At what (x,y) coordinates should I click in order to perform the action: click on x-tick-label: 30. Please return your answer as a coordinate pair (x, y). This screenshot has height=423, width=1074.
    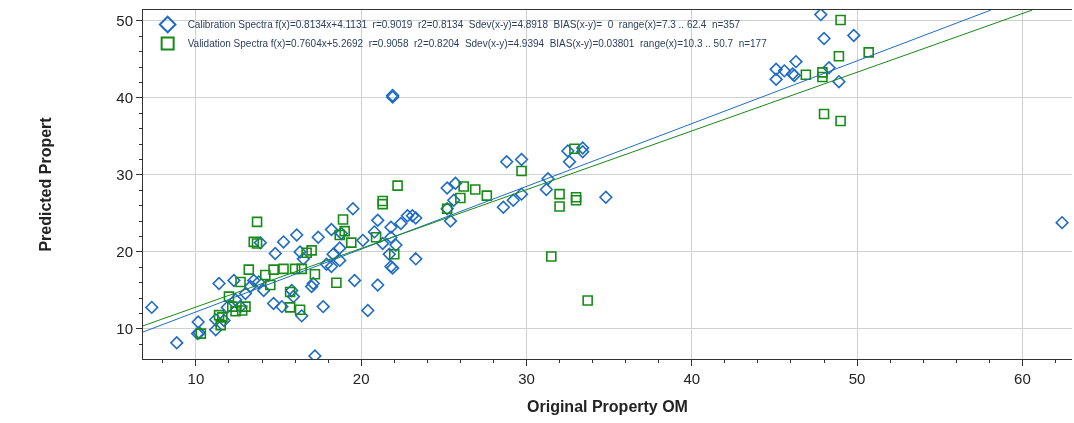
    Looking at the image, I should click on (526, 378).